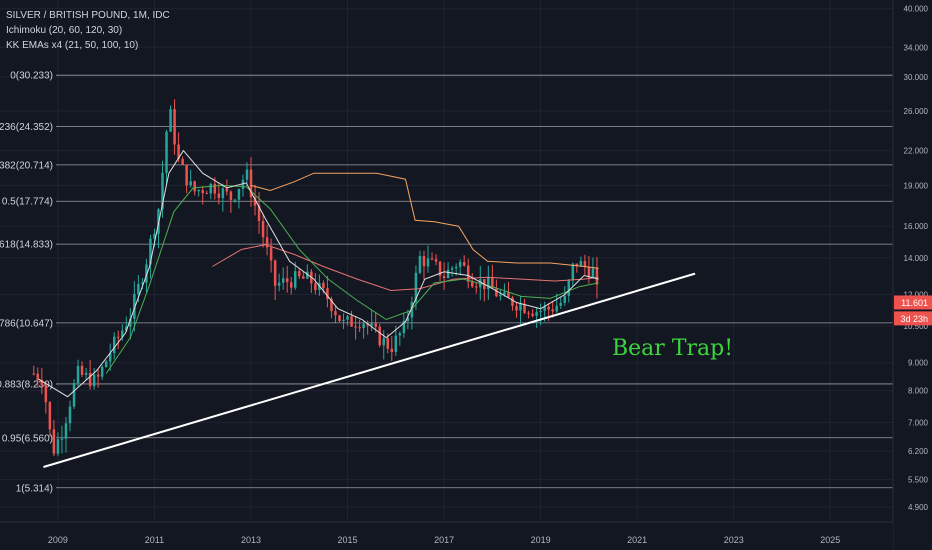  Describe the element at coordinates (637, 540) in the screenshot. I see `x-tick-label: 2021` at that location.